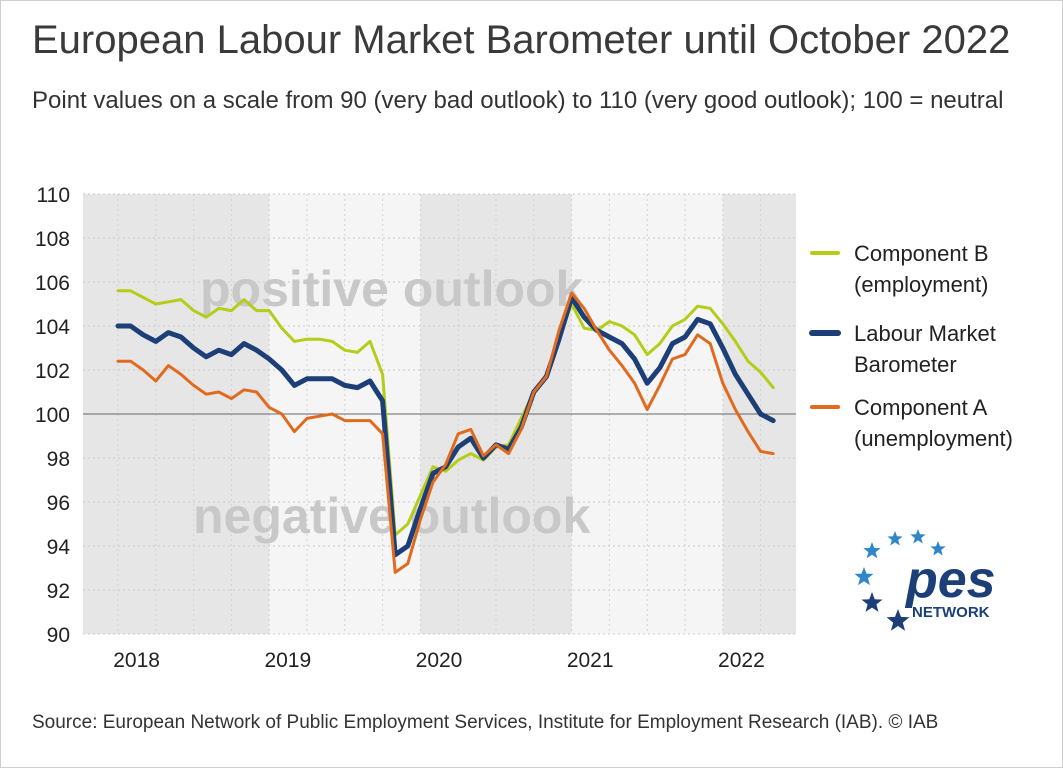 The height and width of the screenshot is (768, 1063). I want to click on band-label-positive: positive outlook, so click(392, 289).